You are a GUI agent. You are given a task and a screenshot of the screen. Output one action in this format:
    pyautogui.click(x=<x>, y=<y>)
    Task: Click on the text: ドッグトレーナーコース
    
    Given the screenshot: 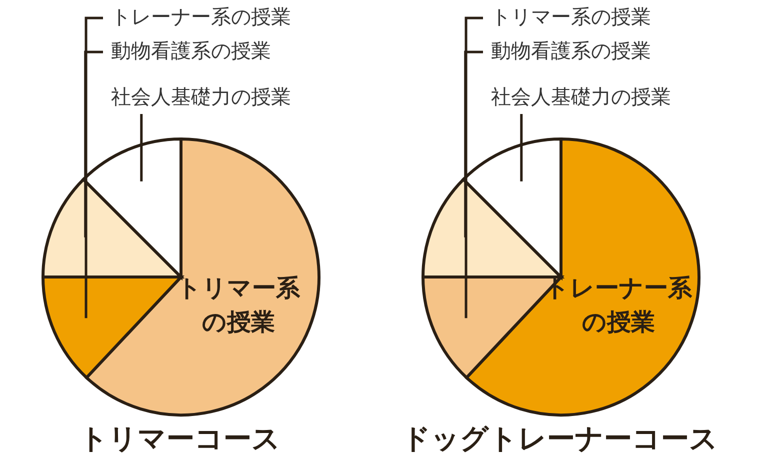 What is the action you would take?
    pyautogui.click(x=560, y=439)
    